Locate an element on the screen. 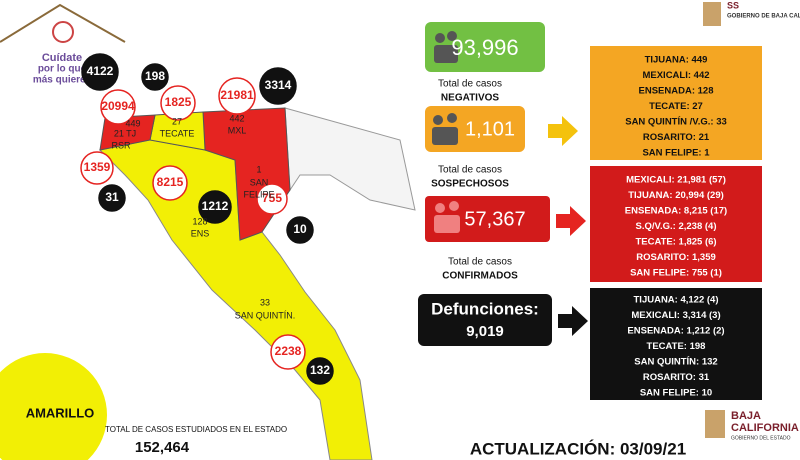  count-label: 3314 is located at coordinates (278, 85).